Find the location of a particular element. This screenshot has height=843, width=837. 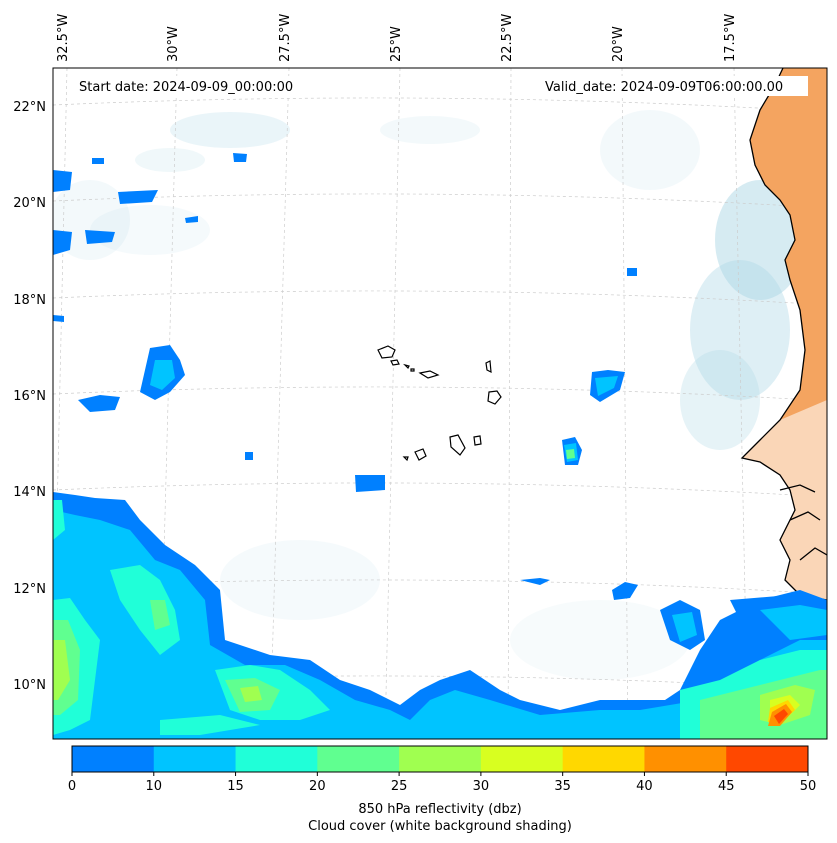

colorbar-frame is located at coordinates (440, 759).